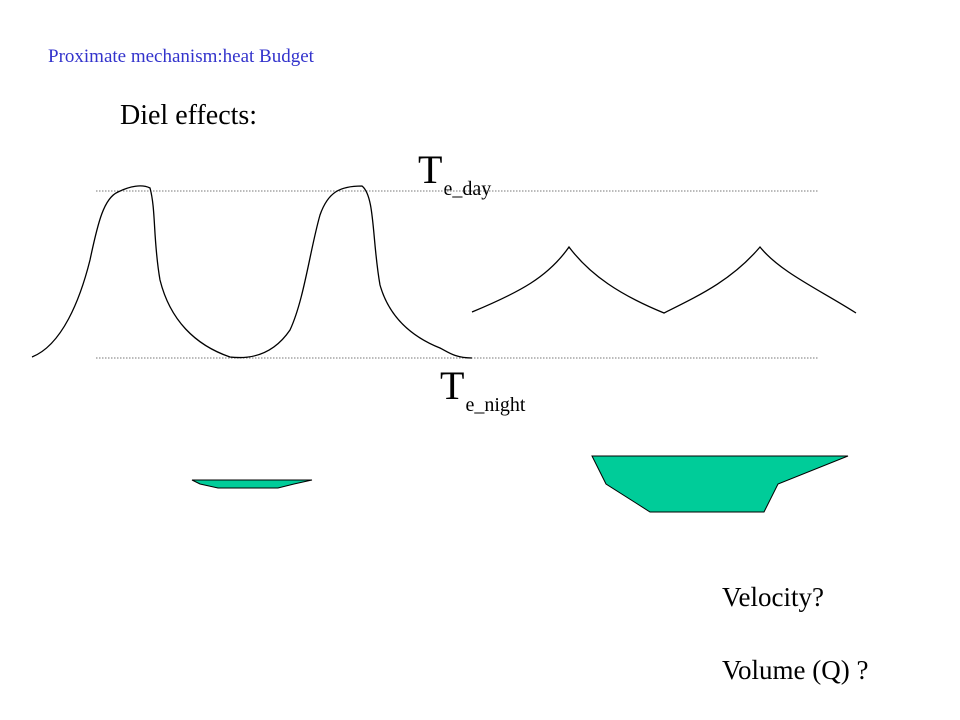 This screenshot has width=960, height=720. What do you see at coordinates (773, 597) in the screenshot?
I see `velocity-question: Velocity?` at bounding box center [773, 597].